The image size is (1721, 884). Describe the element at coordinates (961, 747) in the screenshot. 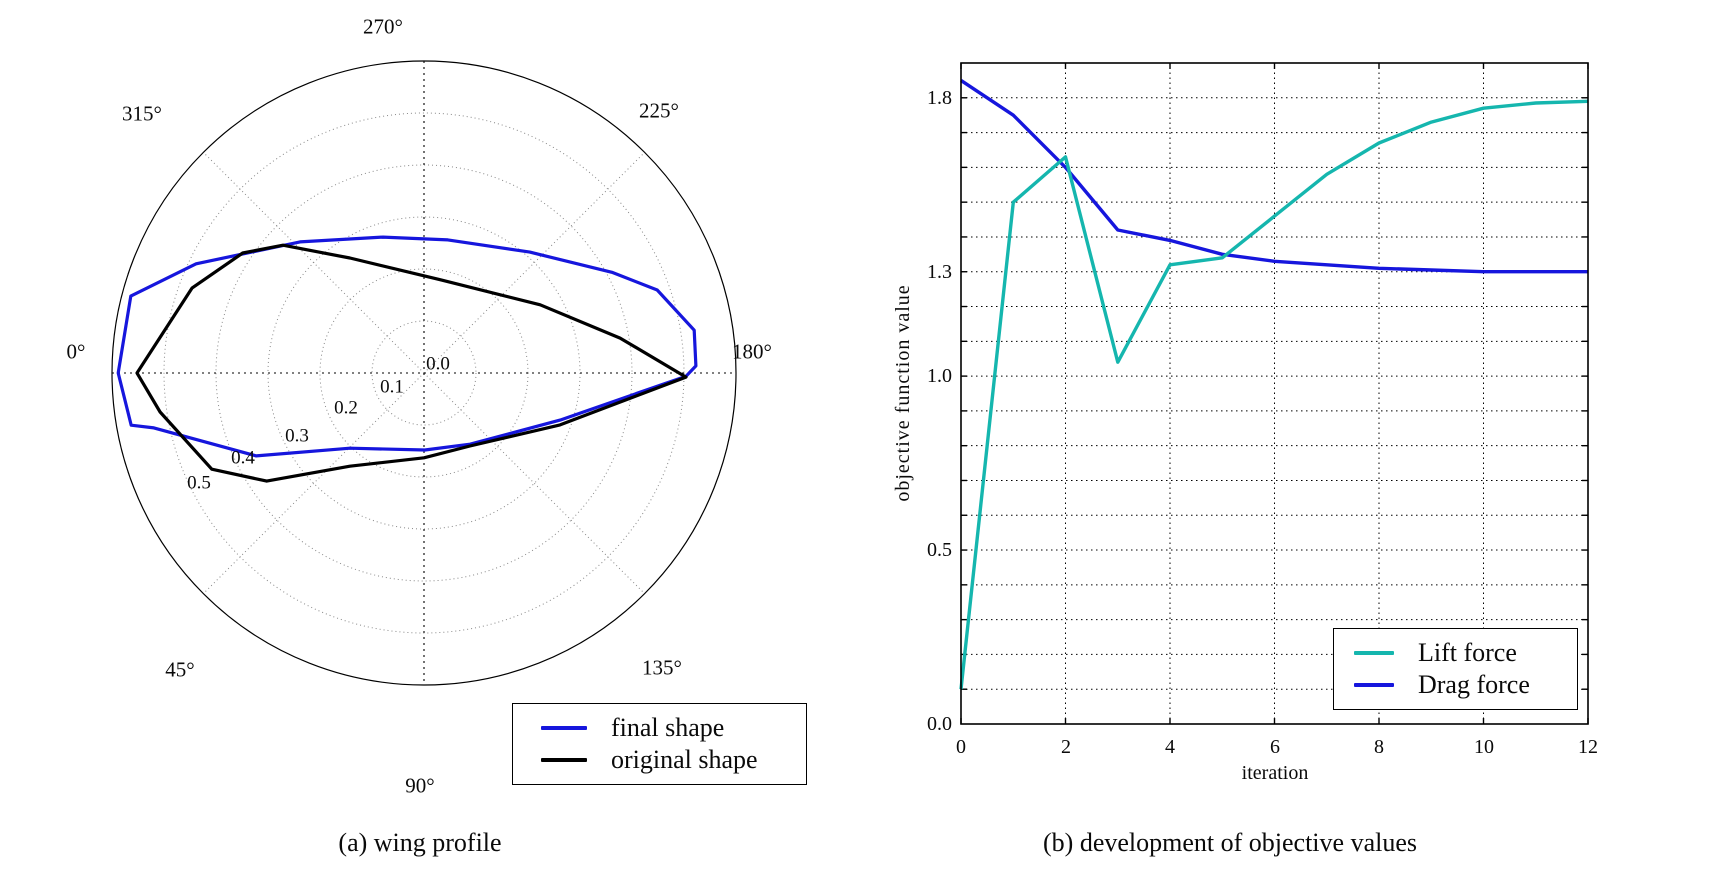

I see `x-tick-label-0: 0` at that location.